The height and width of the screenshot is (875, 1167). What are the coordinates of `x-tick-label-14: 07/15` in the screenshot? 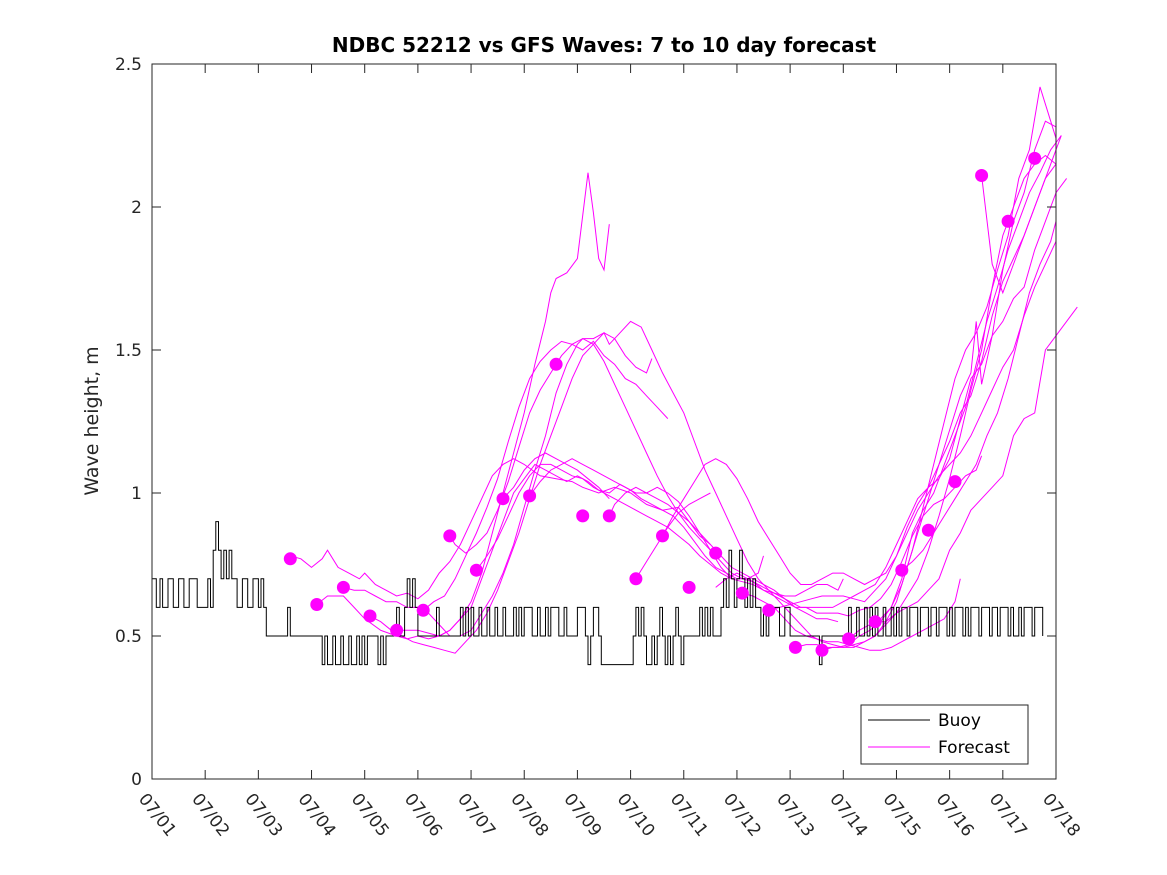 It's located at (902, 815).